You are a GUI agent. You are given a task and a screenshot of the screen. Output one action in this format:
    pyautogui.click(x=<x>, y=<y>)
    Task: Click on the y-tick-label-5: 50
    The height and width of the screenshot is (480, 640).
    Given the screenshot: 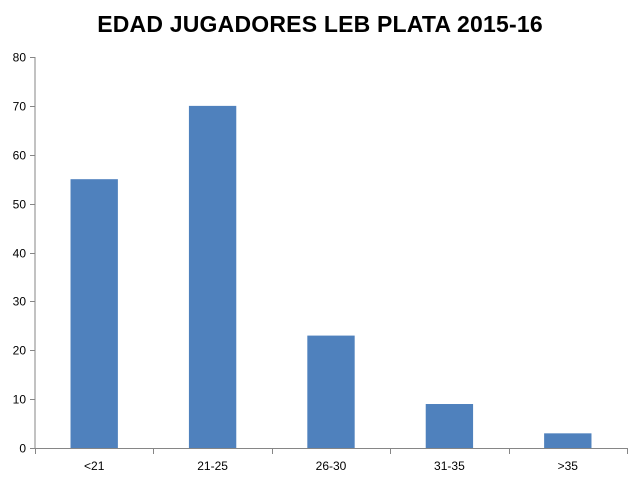 What is the action you would take?
    pyautogui.click(x=20, y=205)
    